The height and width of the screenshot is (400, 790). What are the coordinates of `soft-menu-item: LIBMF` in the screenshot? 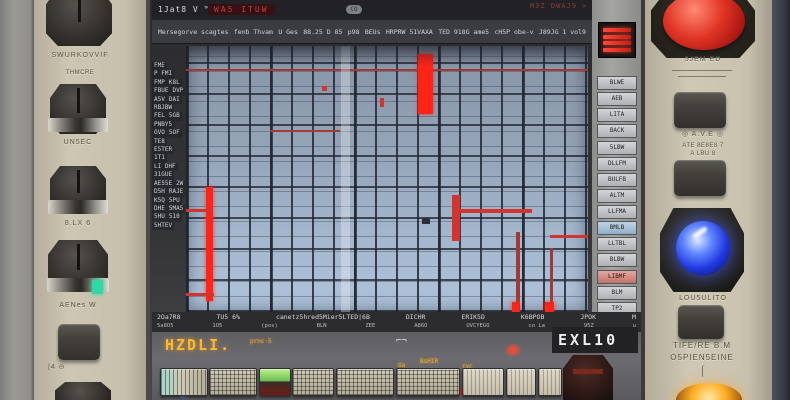 It's located at (617, 276).